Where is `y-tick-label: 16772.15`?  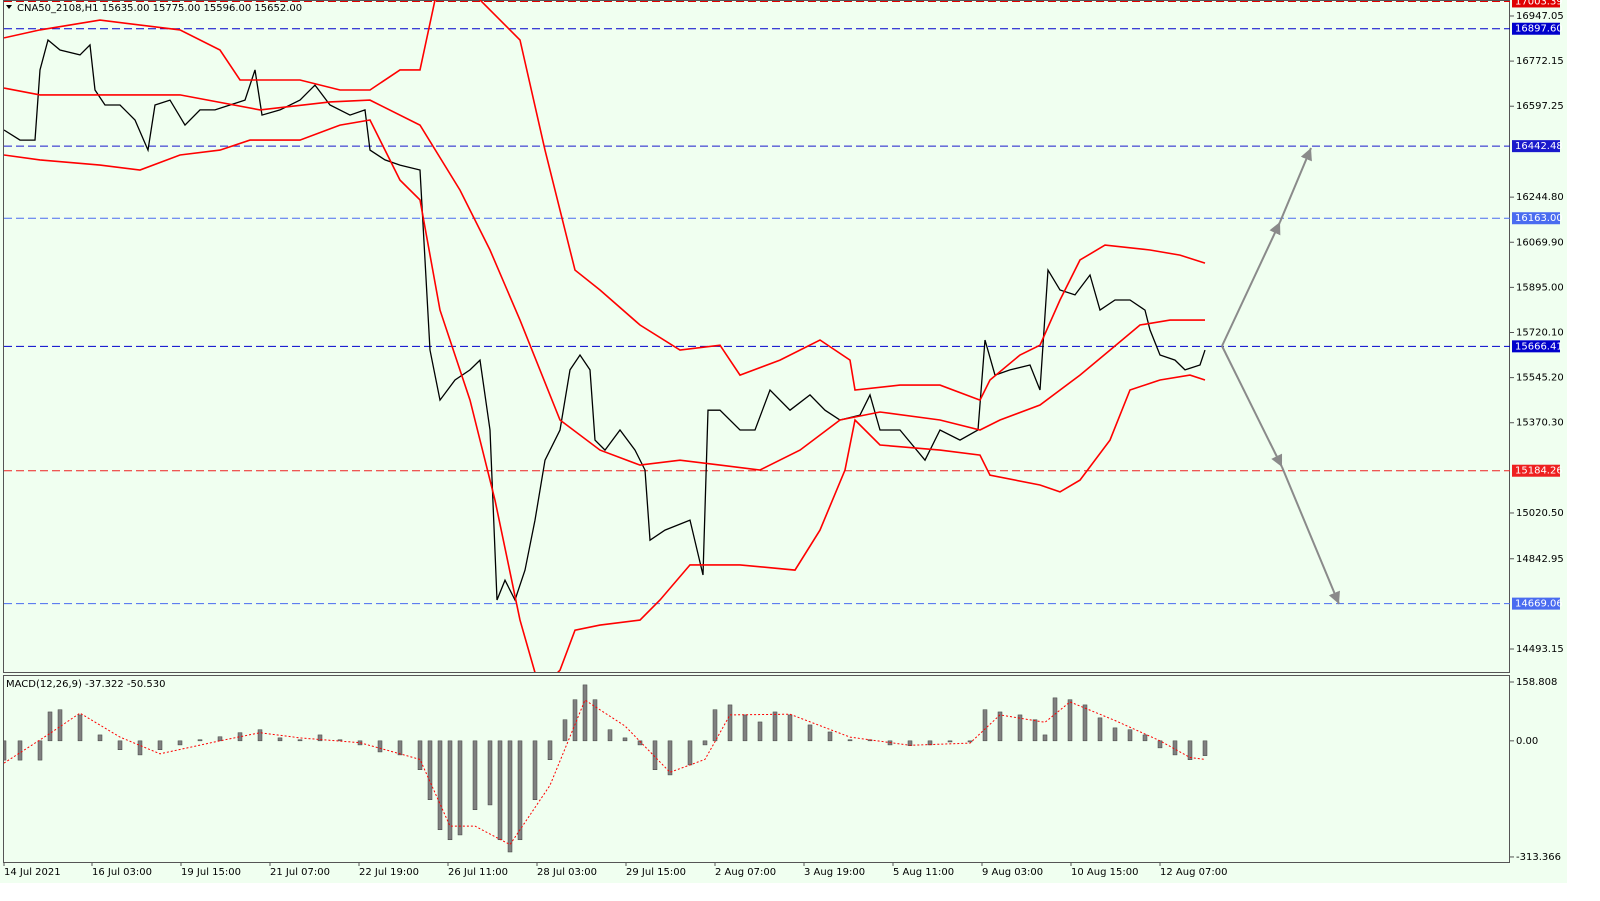
y-tick-label: 16772.15 is located at coordinates (1540, 61).